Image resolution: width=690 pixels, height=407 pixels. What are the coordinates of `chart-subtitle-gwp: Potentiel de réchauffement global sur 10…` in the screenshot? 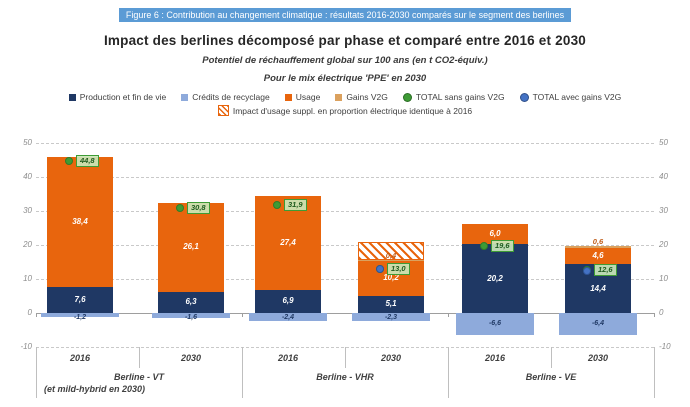 It's located at (345, 60).